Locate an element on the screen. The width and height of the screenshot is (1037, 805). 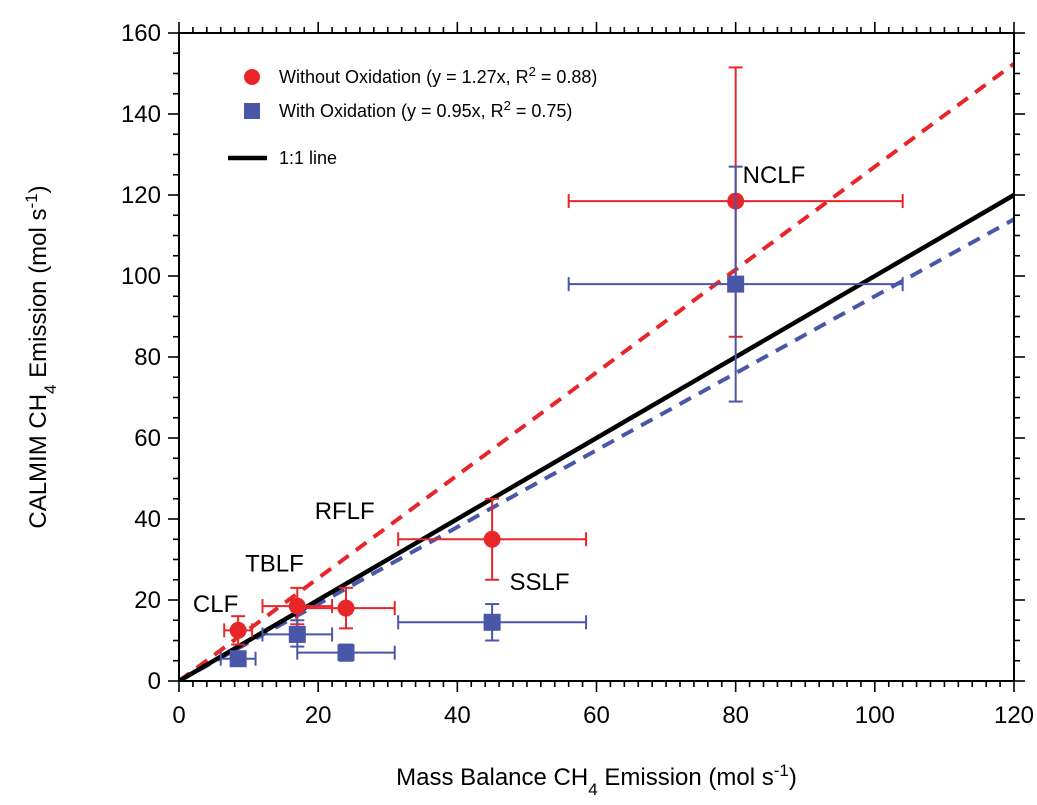
y-axis-title: CALMIM CH4 Emission (mol s-1) is located at coordinates (41, 356).